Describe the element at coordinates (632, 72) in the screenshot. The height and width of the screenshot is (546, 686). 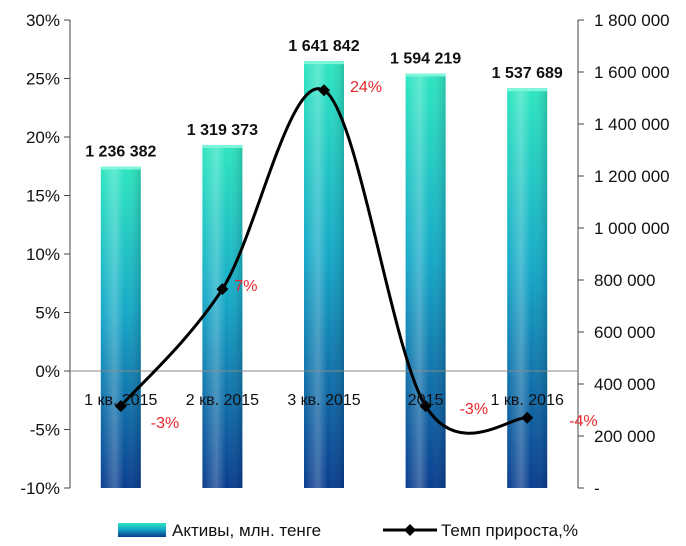
I see `right-tick-label: 1 600 000` at that location.